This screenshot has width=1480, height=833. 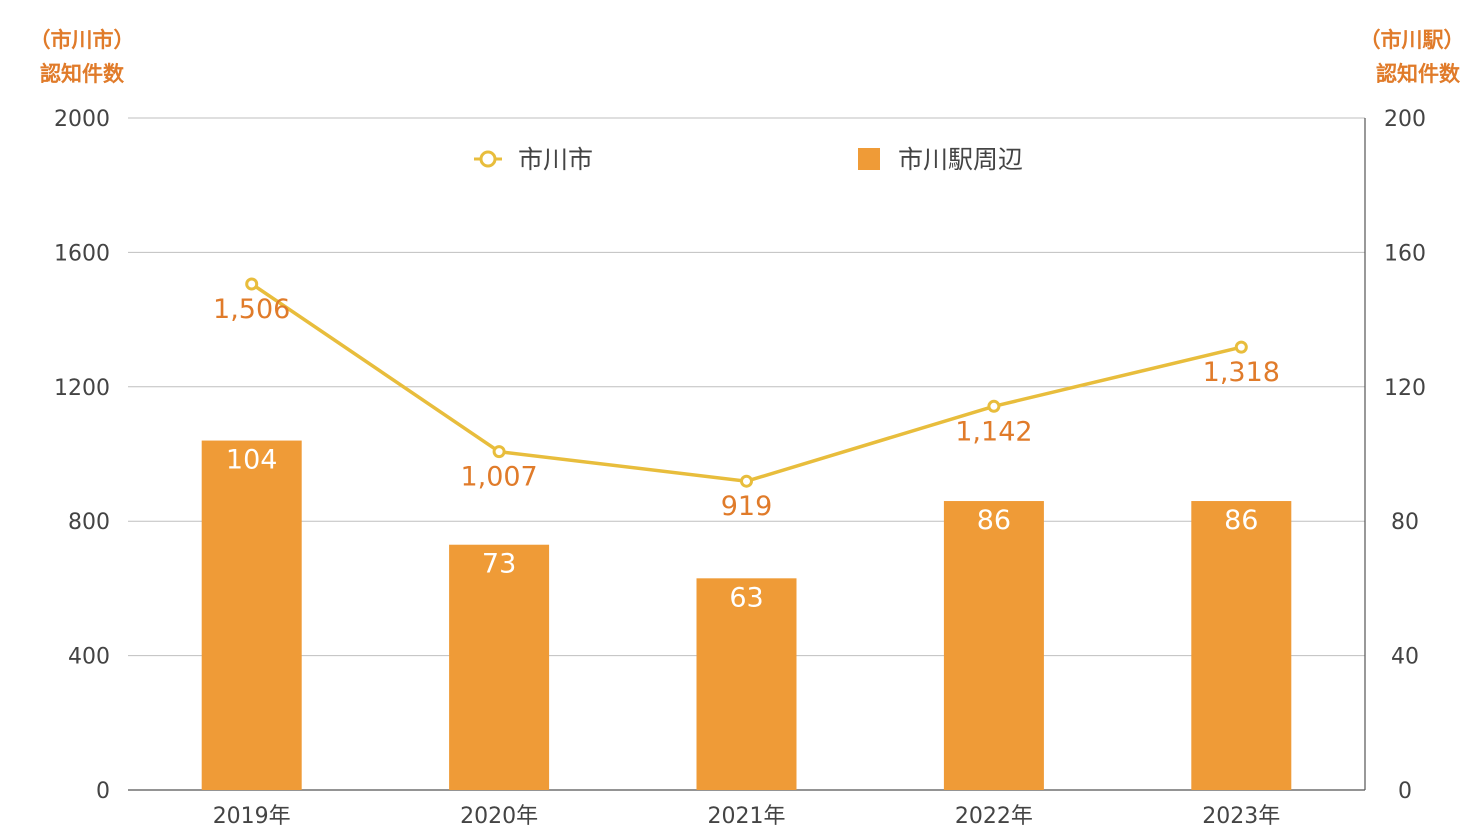 I want to click on x-axis-ticks: 2019年 2020年 2021年 2022年 2023年, so click(x=747, y=816).